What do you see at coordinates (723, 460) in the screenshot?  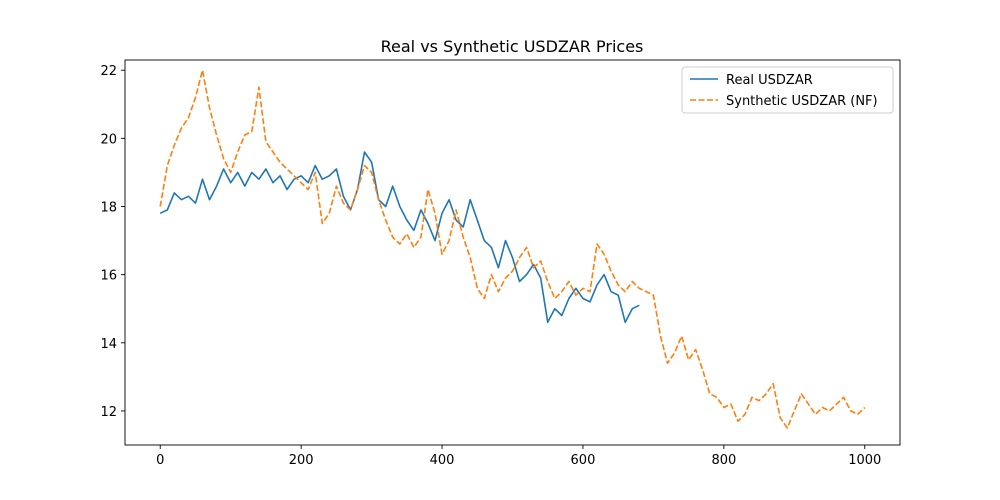 I see `x-tick-label: 800` at bounding box center [723, 460].